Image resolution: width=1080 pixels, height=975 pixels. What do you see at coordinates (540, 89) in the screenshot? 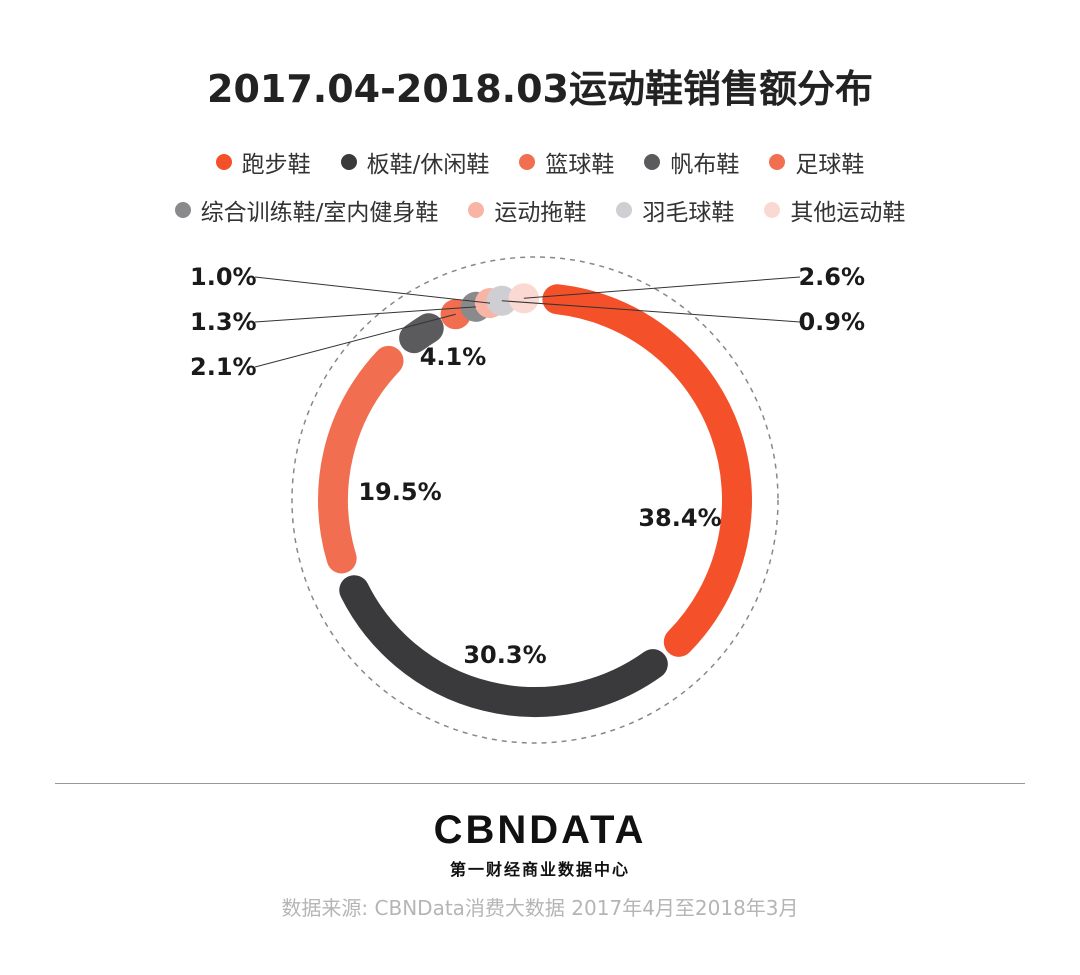
I see `chart-title: 2017.04-2018.03运动鞋销售额分布` at bounding box center [540, 89].